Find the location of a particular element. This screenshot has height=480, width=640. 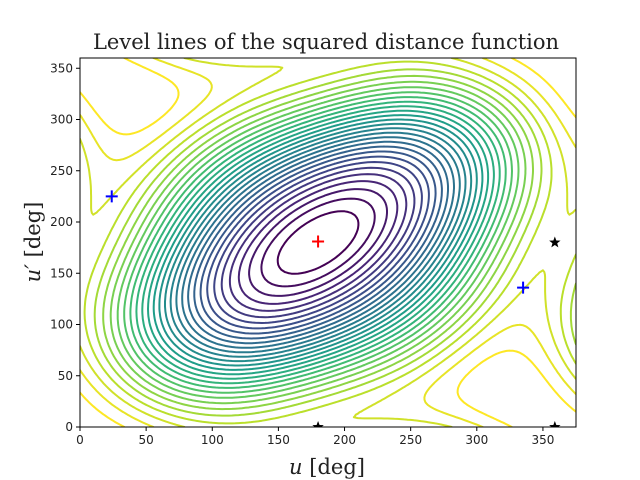

y-tick-label: 200 is located at coordinates (61, 222).